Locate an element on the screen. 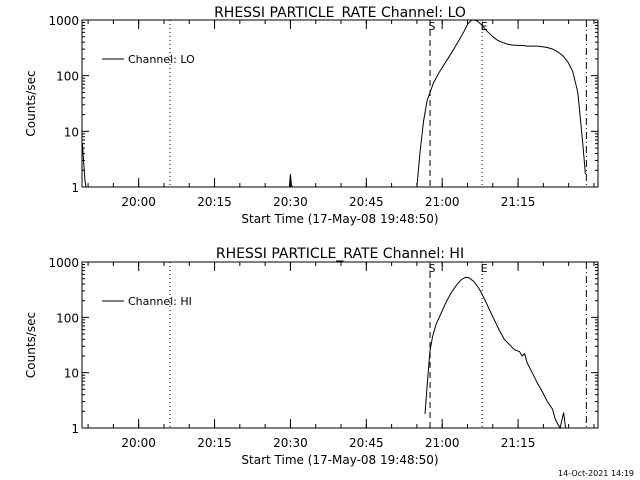 The image size is (640, 480). chart-title: RHESSI PARTICLE_RATE Channel: LO is located at coordinates (340, 13).